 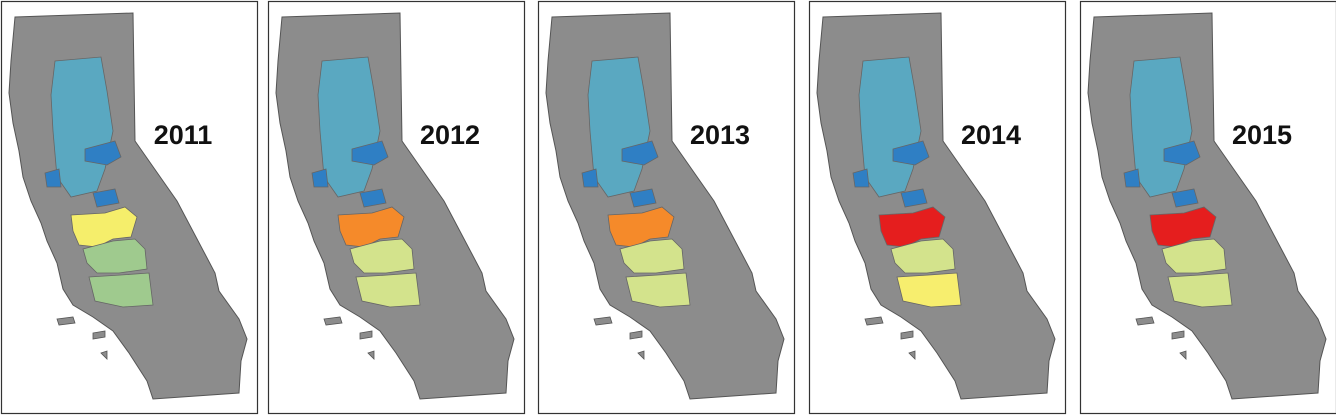 I want to click on year-label: 2015, so click(x=1262, y=135).